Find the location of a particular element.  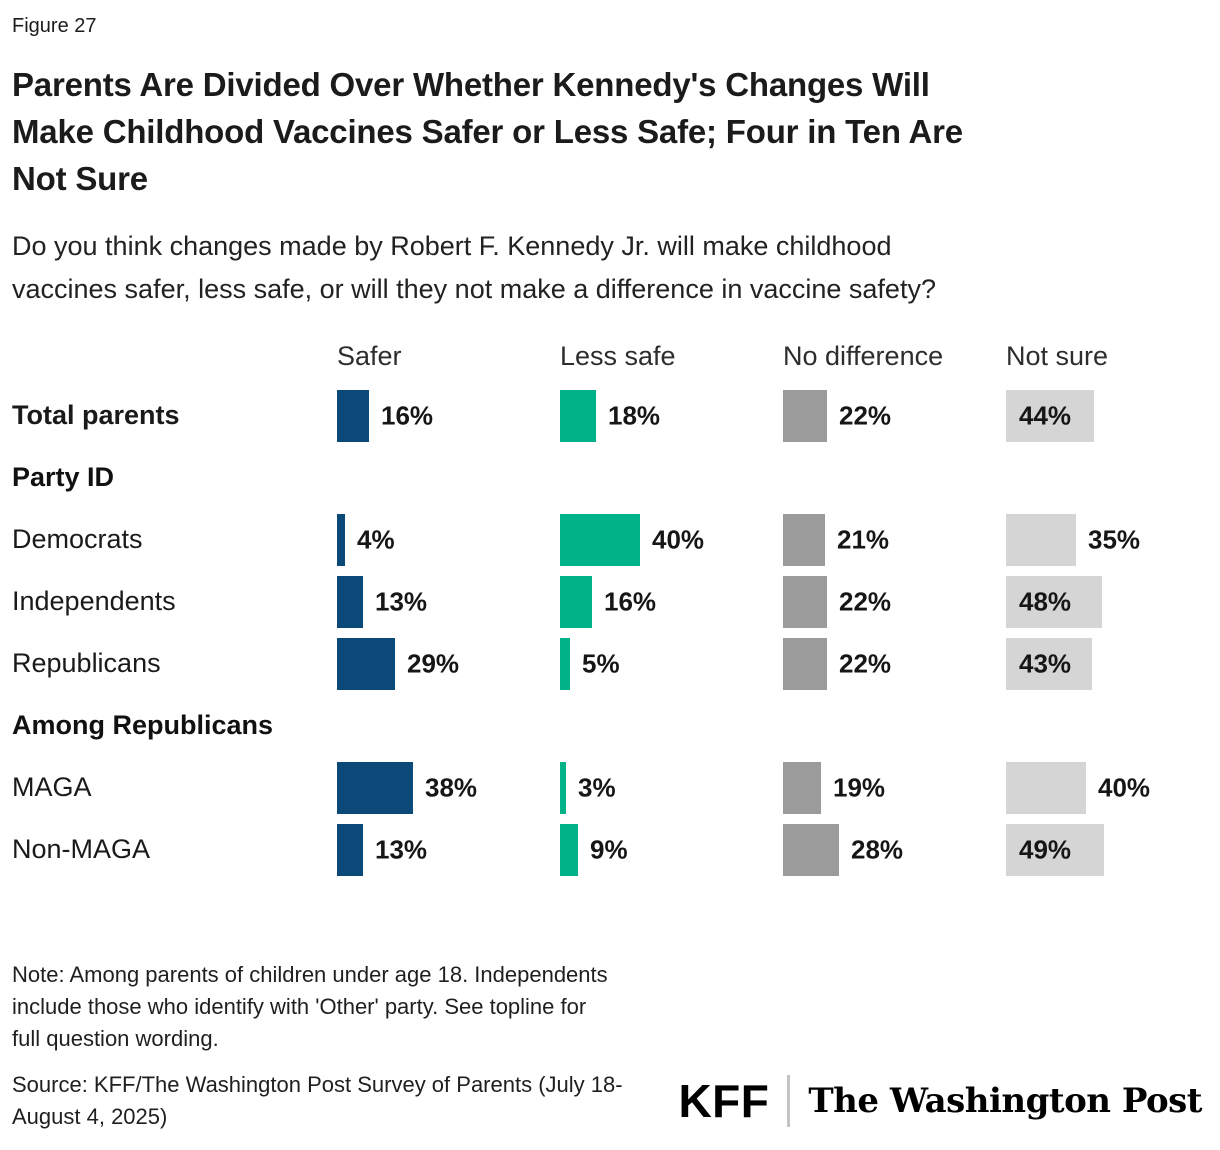

bar-value: 5% is located at coordinates (601, 663).